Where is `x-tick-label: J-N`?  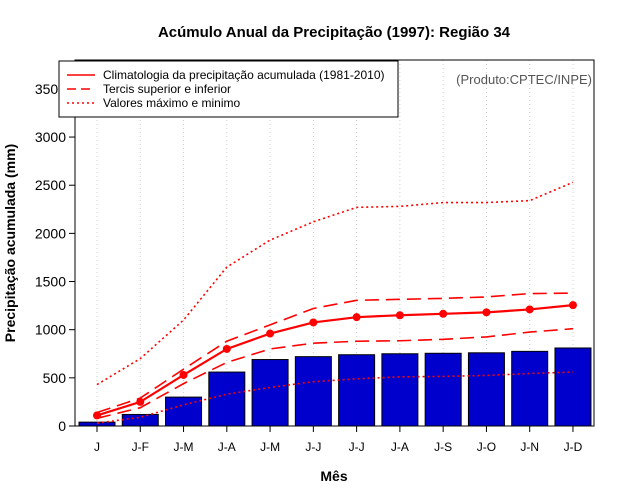 x-tick-label: J-N is located at coordinates (529, 447).